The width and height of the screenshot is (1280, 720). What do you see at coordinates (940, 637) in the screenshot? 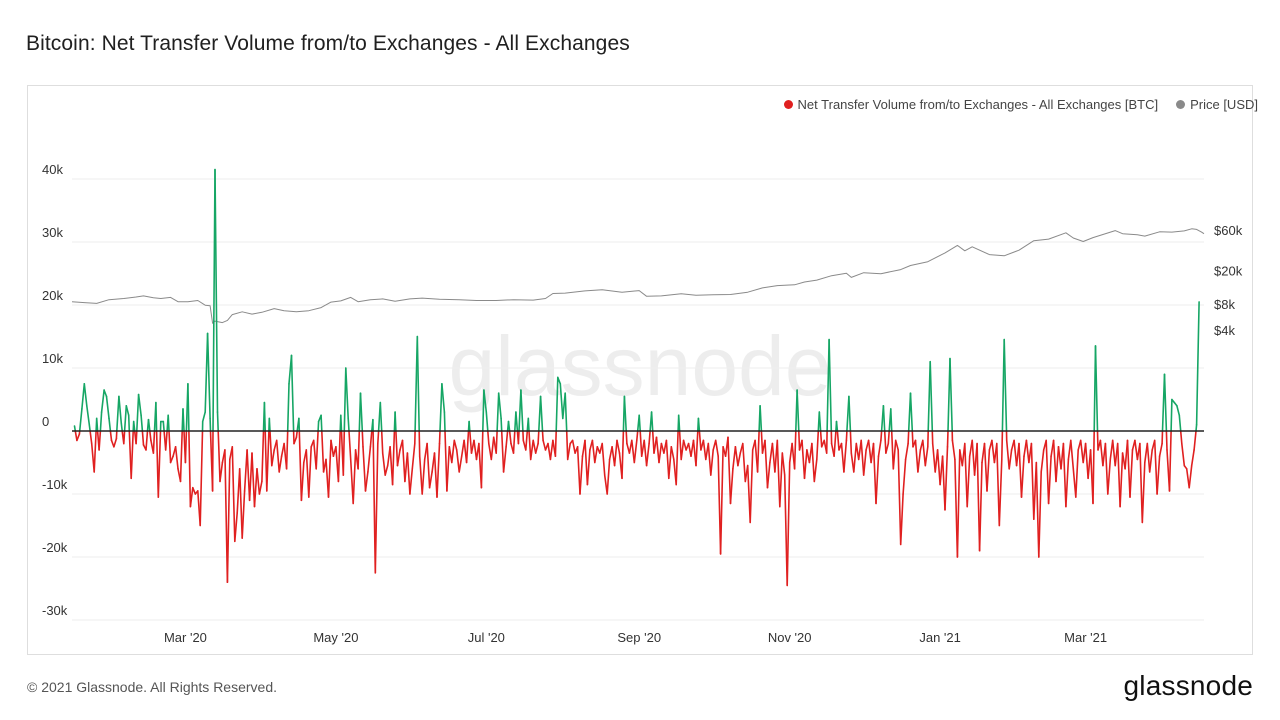
I see `x-tick-label: Jan '21` at bounding box center [940, 637].